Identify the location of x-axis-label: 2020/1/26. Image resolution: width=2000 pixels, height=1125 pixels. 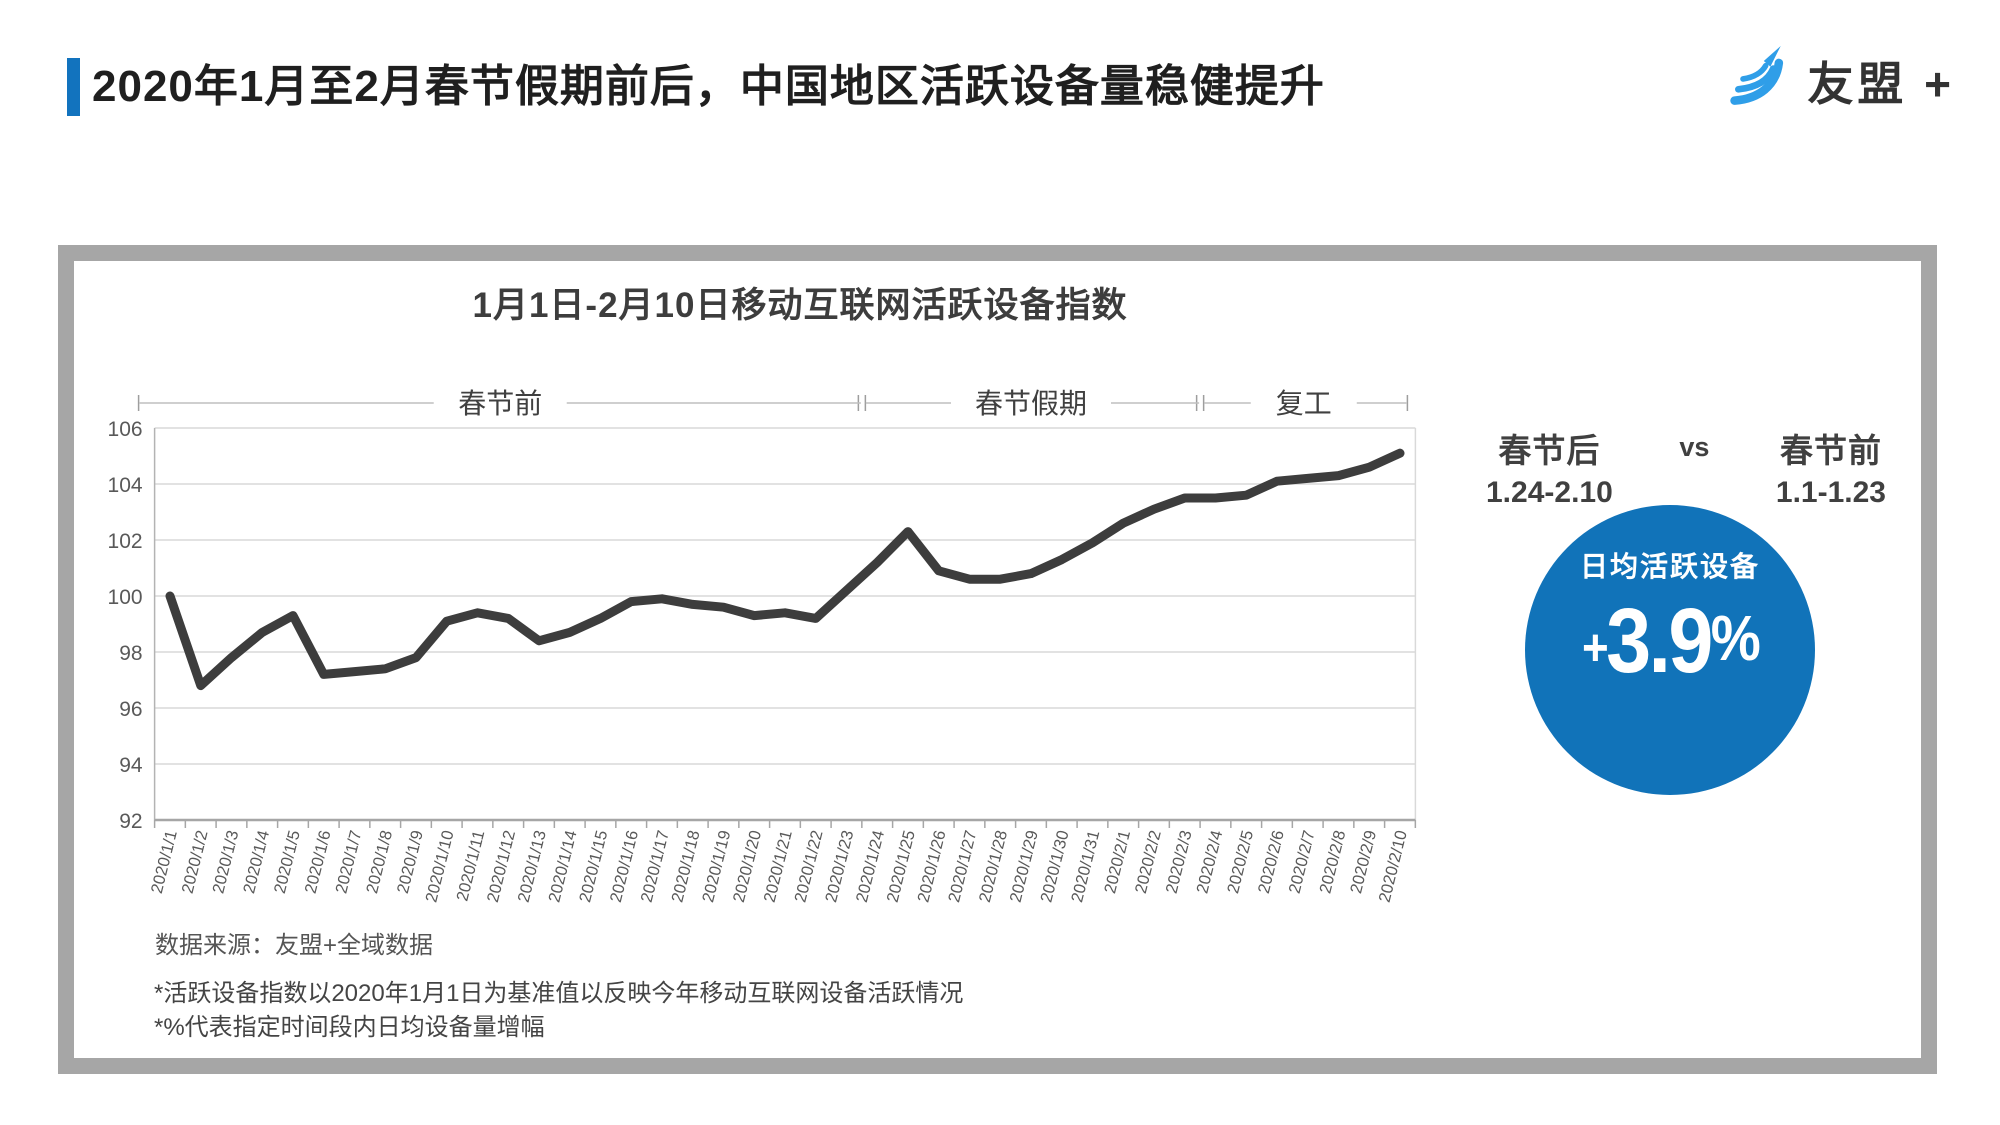
(931, 867).